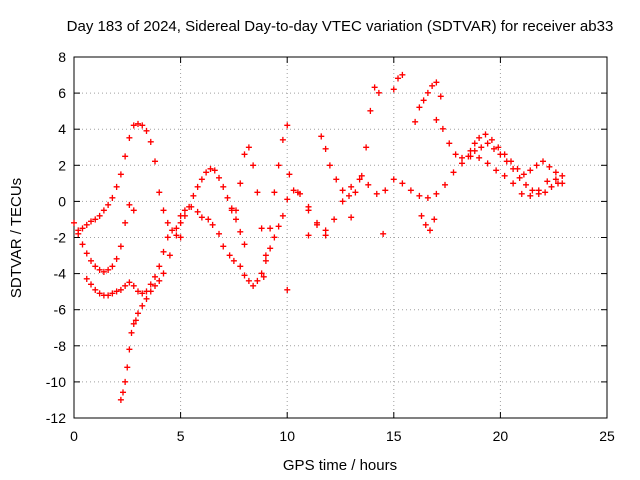 The image size is (640, 480). Describe the element at coordinates (56, 382) in the screenshot. I see `y-tick-label: -10` at that location.